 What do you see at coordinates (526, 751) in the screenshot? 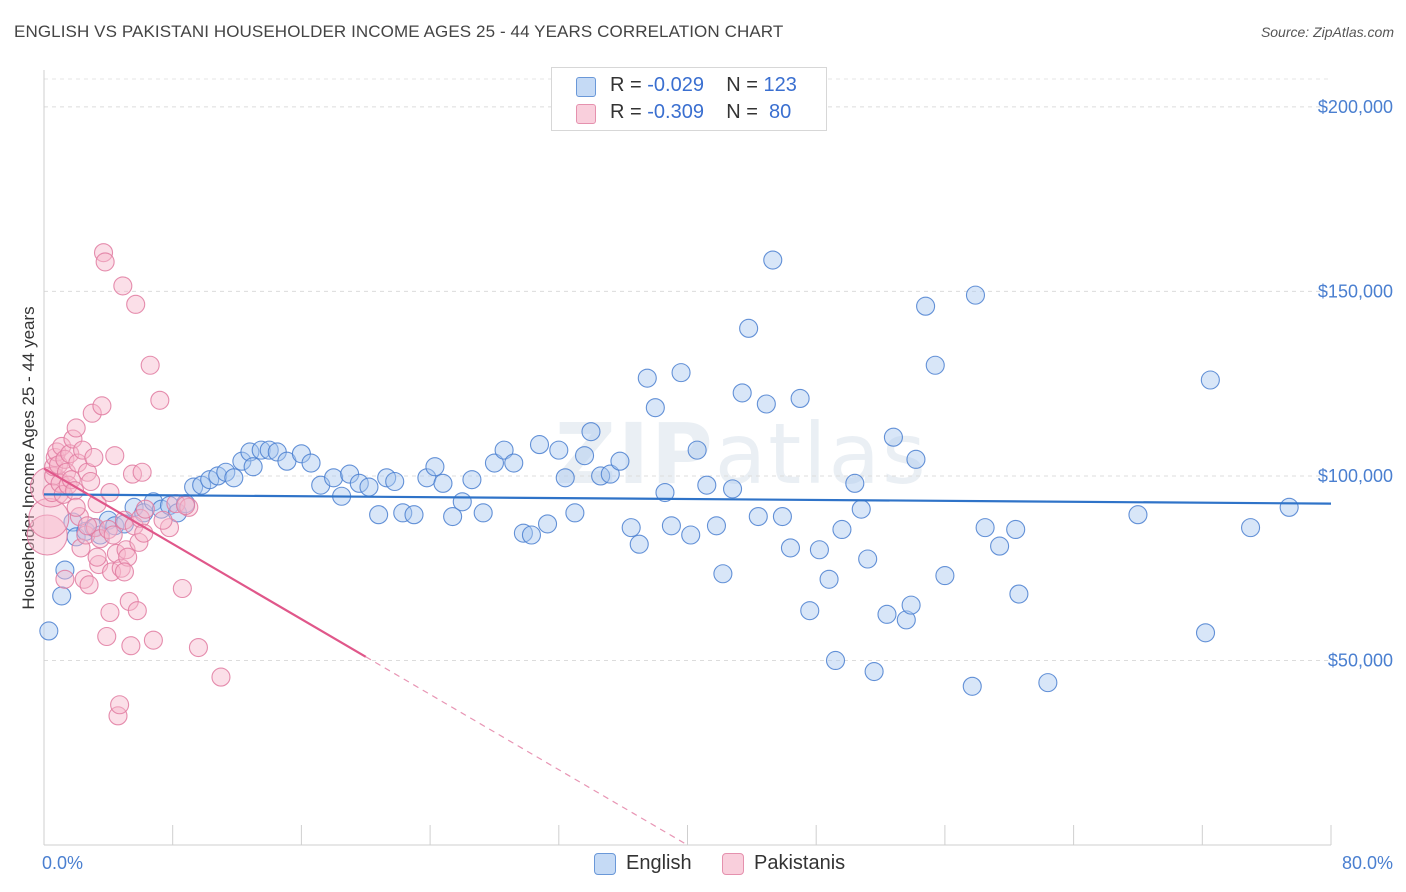
I see `pakistani-trend-extension` at bounding box center [526, 751].